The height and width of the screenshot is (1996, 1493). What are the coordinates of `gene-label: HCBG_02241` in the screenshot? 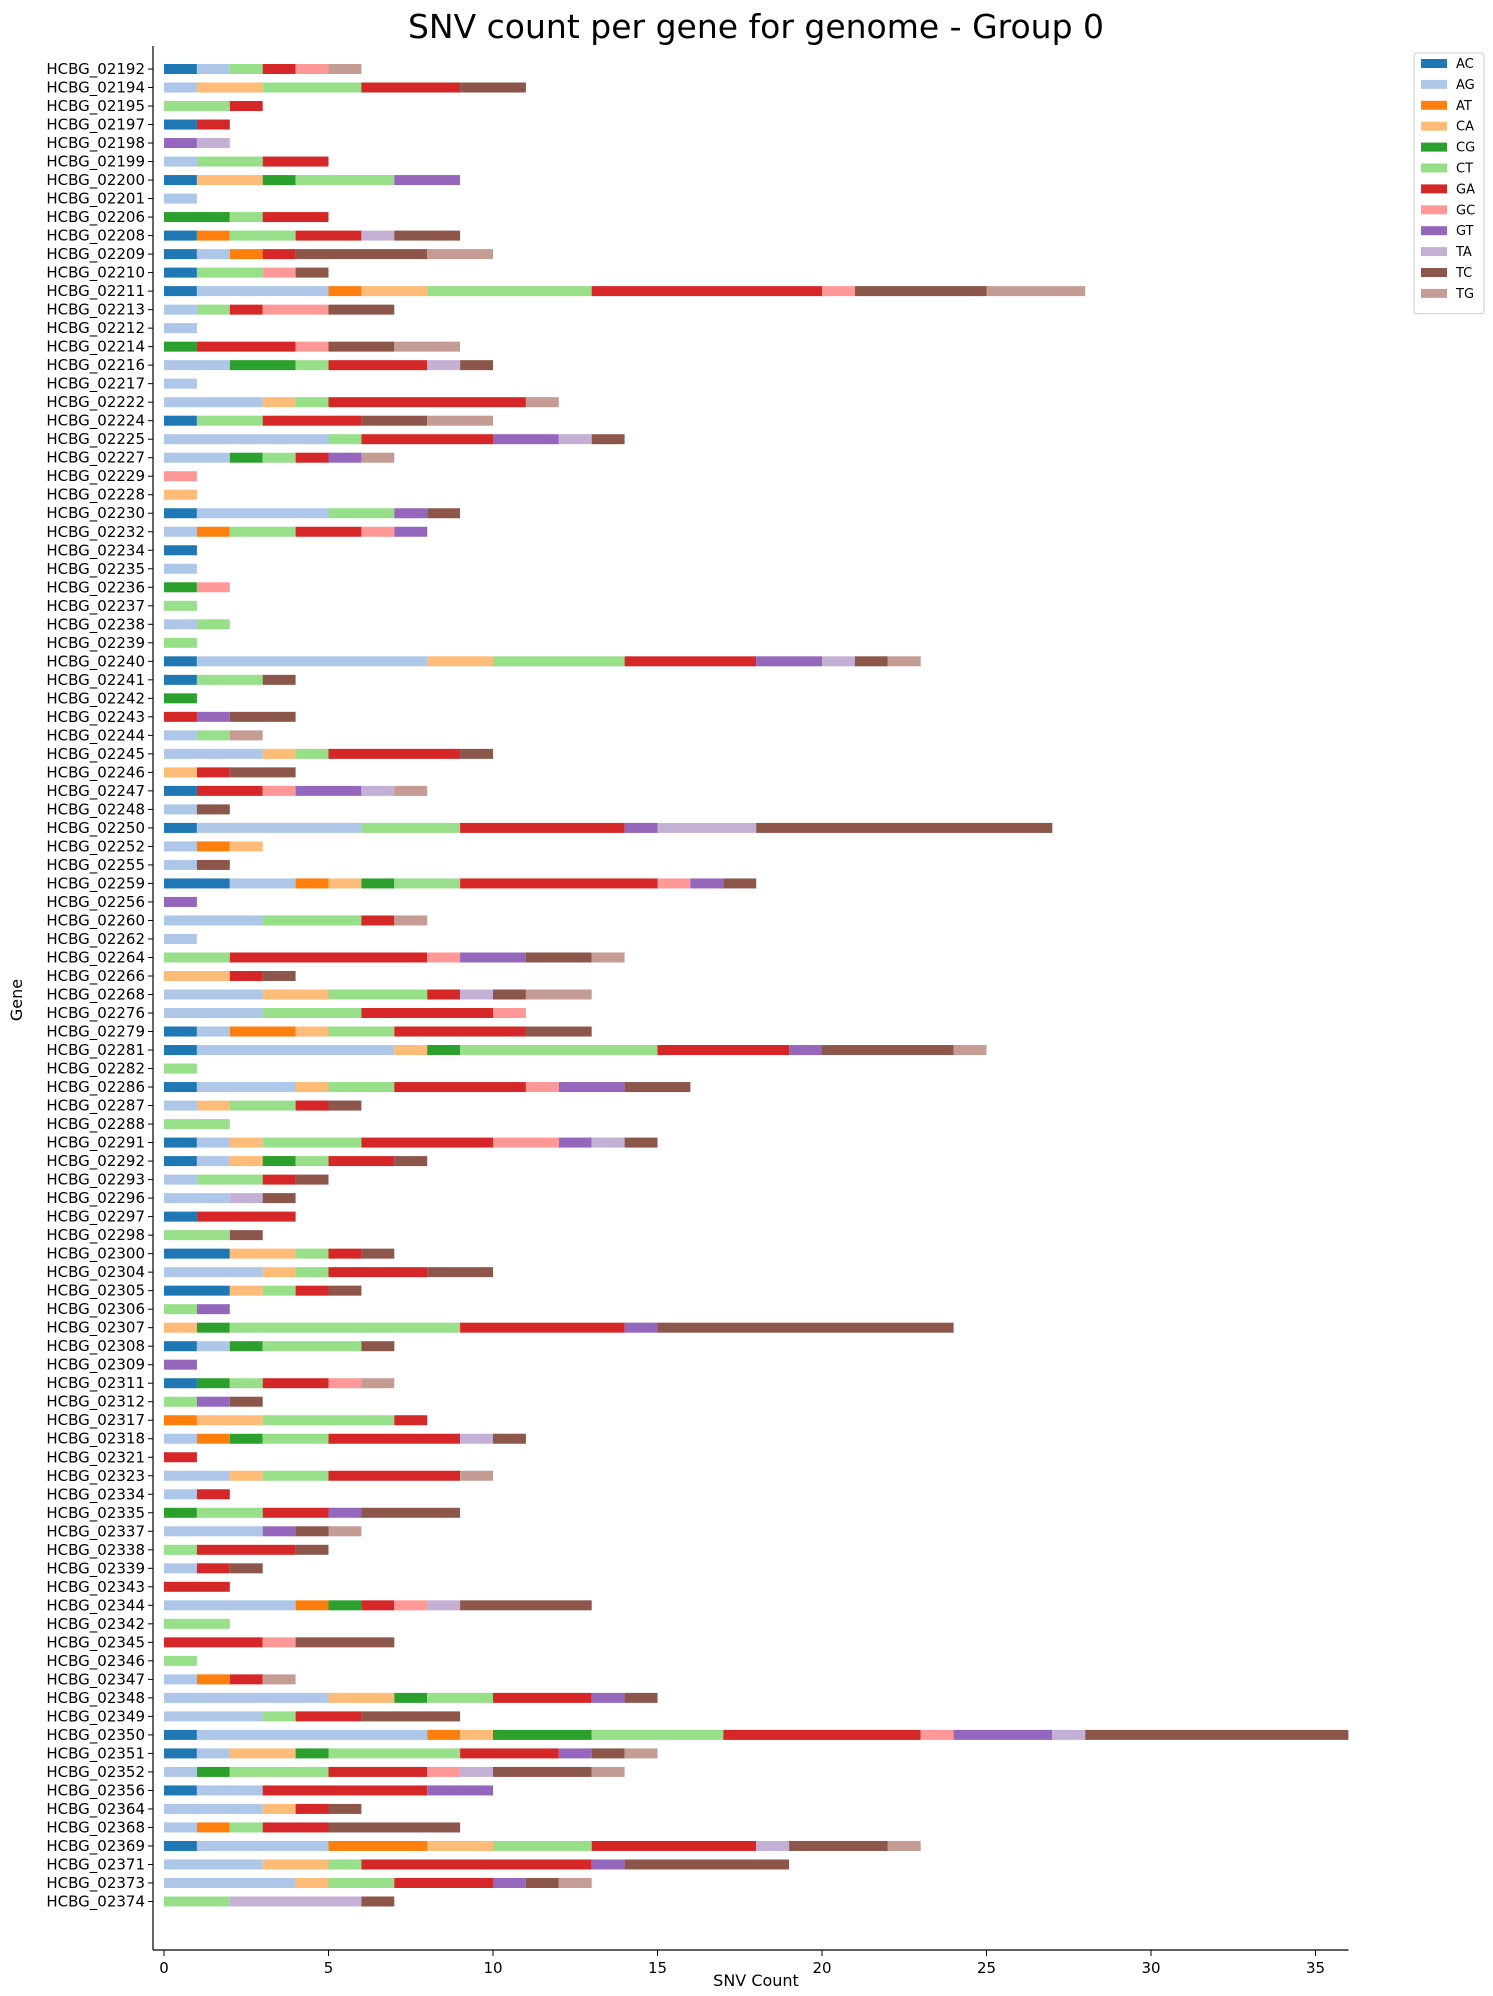 It's located at (95, 680).